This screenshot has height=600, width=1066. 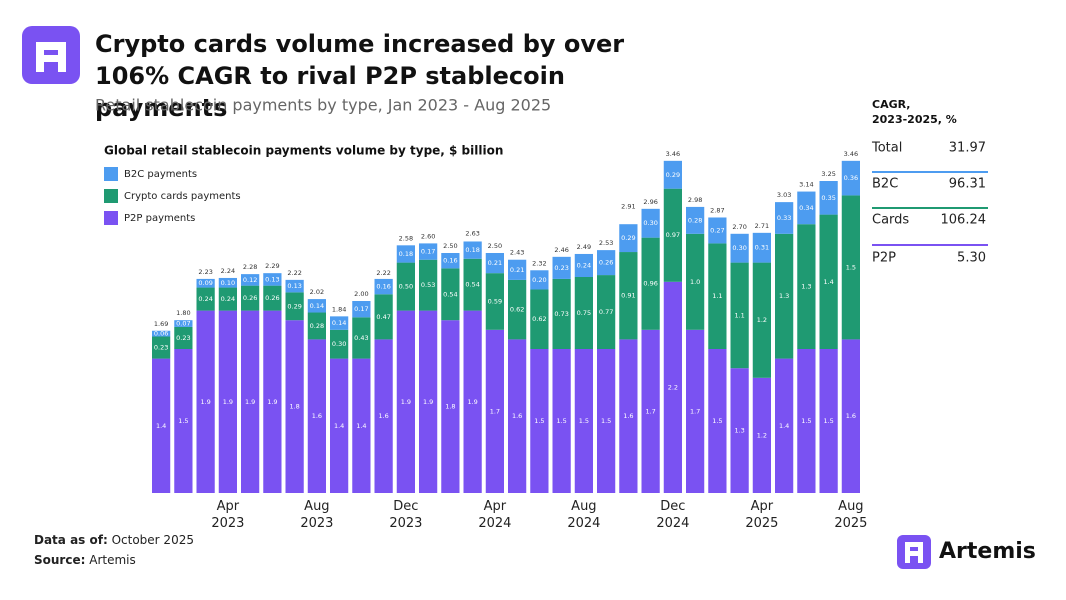 What do you see at coordinates (71, 540) in the screenshot?
I see `label: Data as of:` at bounding box center [71, 540].